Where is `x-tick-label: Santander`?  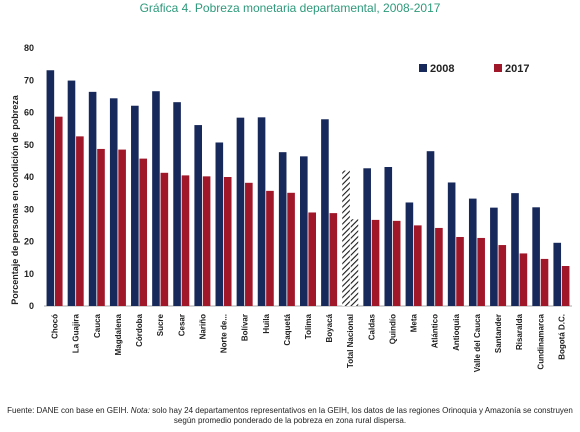
x-tick-label: Santander is located at coordinates (498, 333).